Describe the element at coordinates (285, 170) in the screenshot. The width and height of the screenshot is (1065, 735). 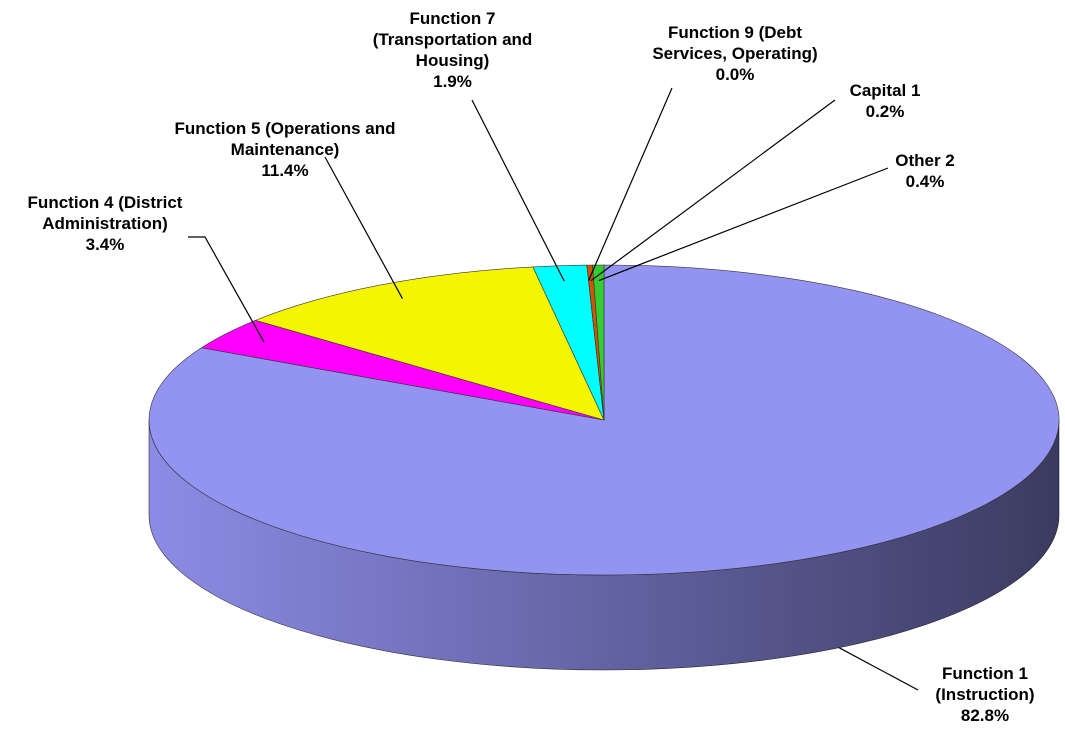
I see `value-label: 11.4%` at that location.